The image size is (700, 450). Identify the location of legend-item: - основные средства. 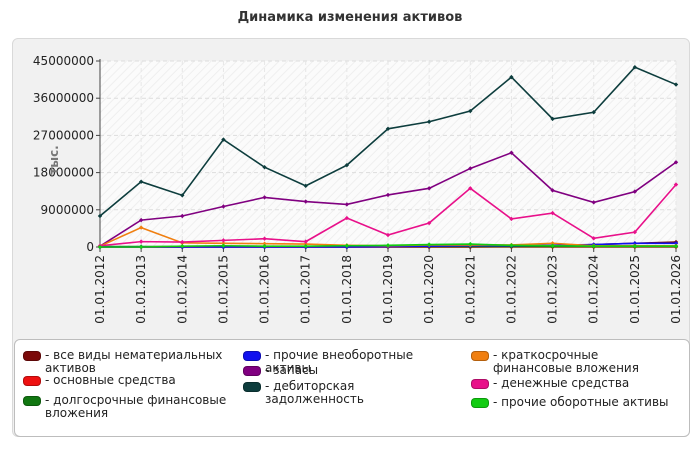
(126, 380).